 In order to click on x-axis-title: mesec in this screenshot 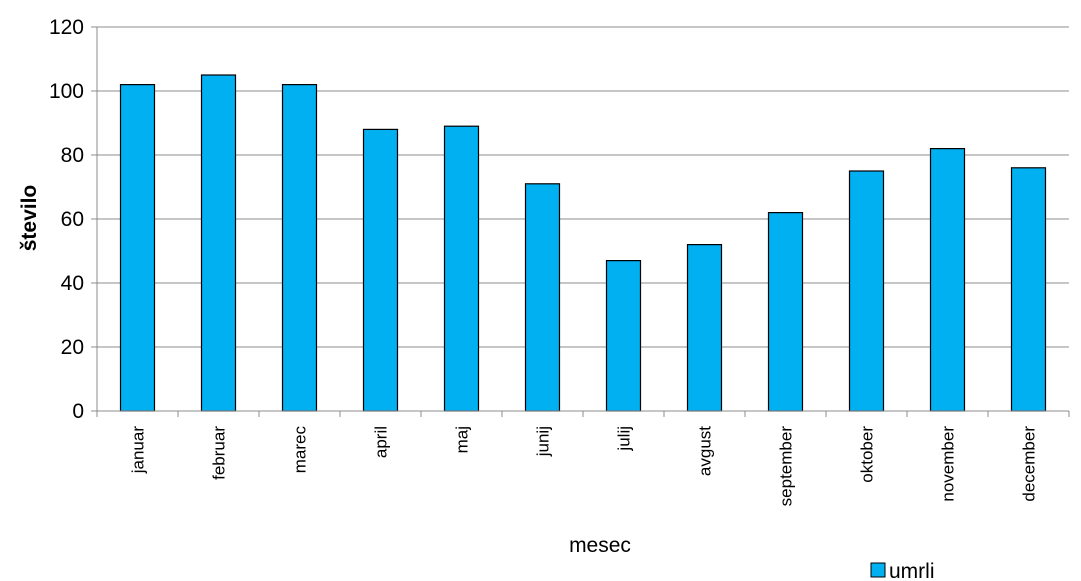, I will do `click(600, 545)`.